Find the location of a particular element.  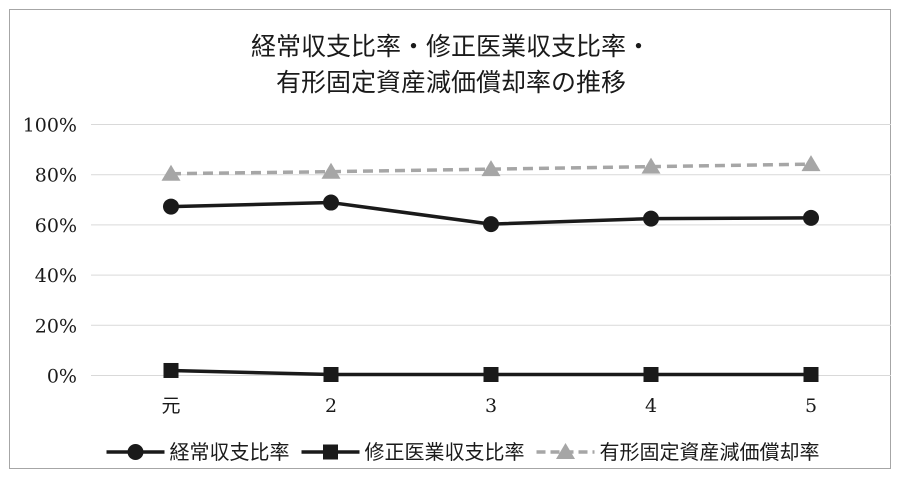

y-tick-label: 60% is located at coordinates (56, 226).